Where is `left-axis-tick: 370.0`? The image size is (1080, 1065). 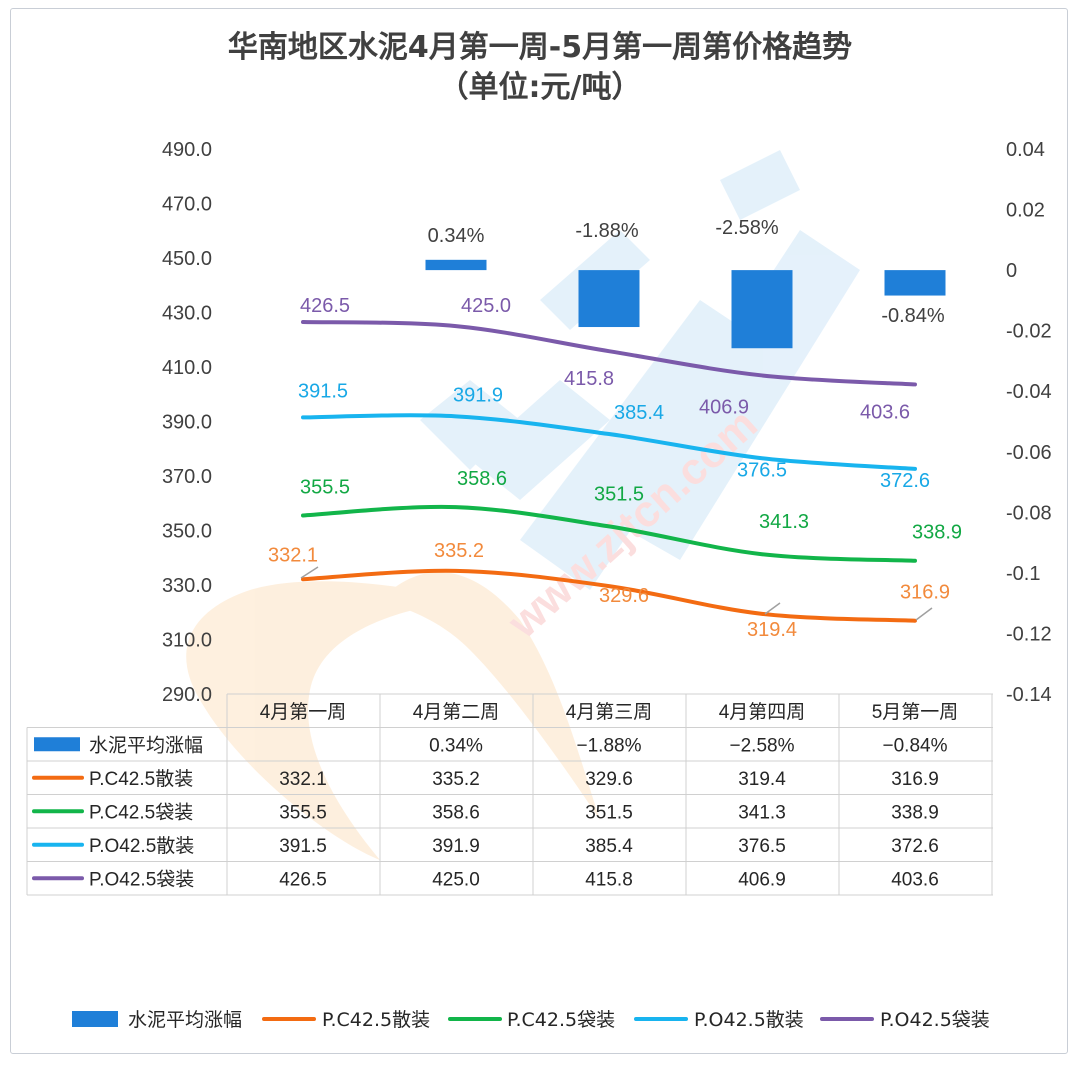
left-axis-tick: 370.0 is located at coordinates (187, 477).